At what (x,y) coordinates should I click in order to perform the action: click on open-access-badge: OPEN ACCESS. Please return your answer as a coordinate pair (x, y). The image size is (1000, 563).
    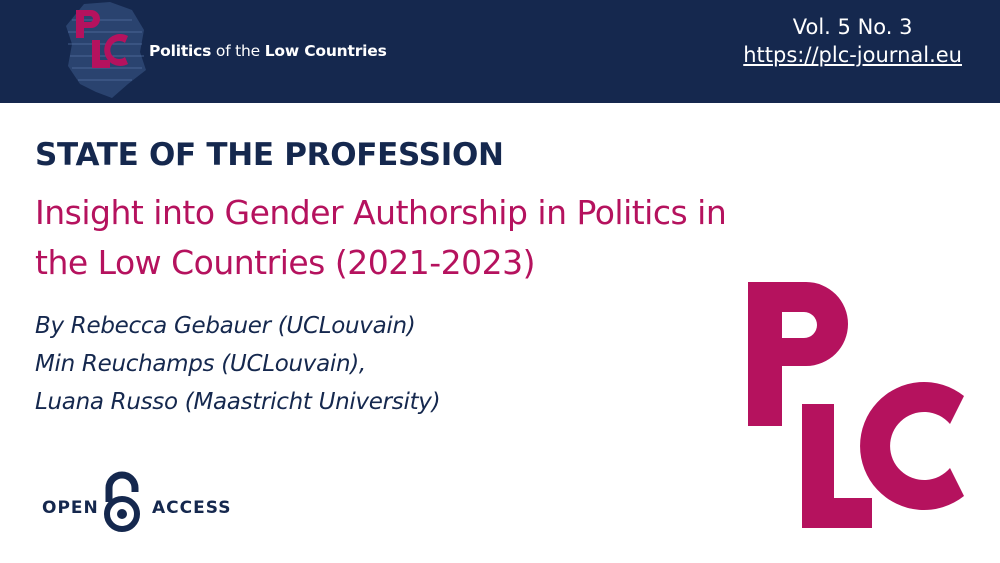
    Looking at the image, I should click on (137, 502).